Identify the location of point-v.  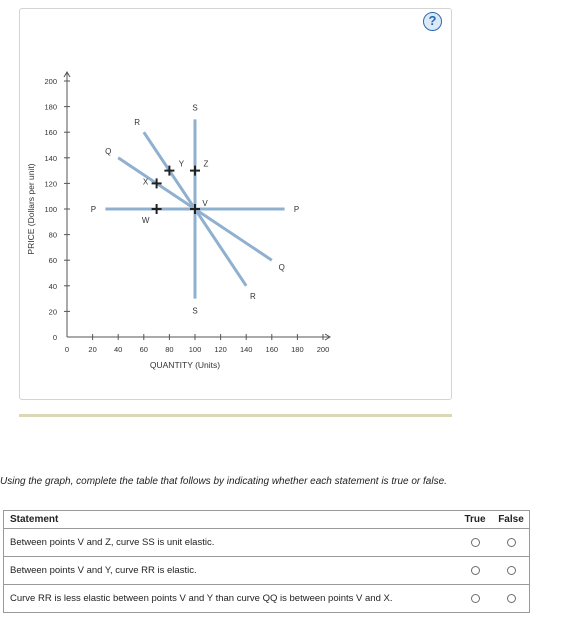
(195, 209).